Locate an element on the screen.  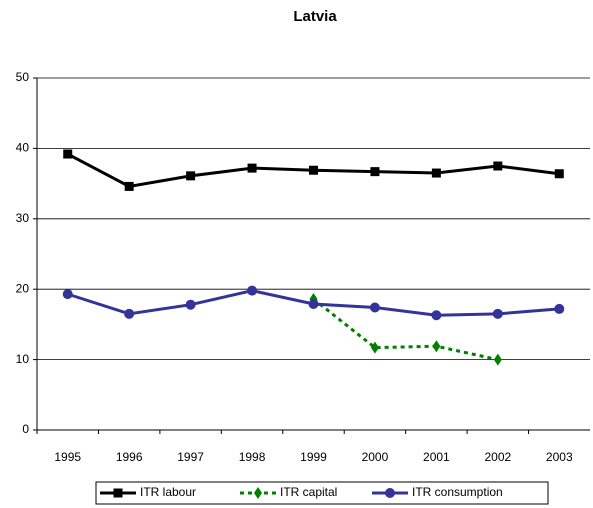
x-tick-label: 2000 is located at coordinates (375, 457).